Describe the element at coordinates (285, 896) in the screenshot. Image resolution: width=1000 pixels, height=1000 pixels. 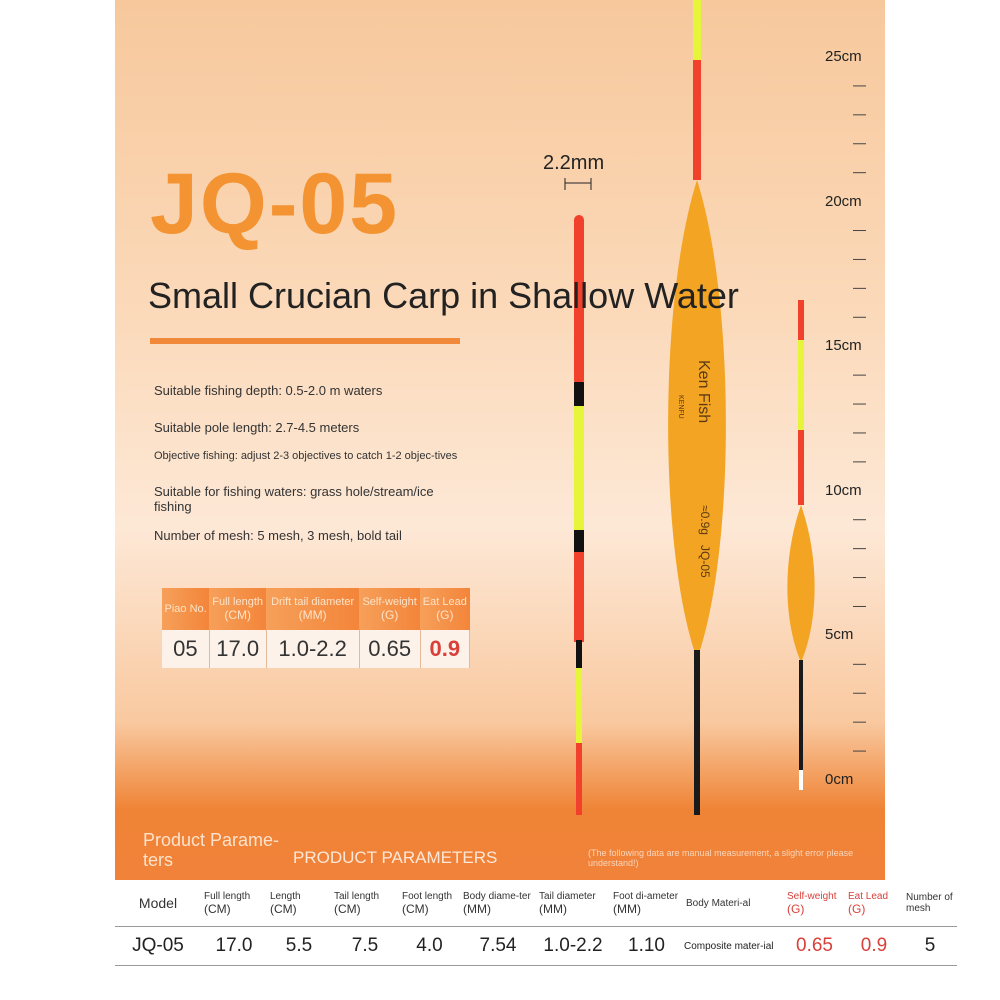
I see `header-label: Length` at that location.